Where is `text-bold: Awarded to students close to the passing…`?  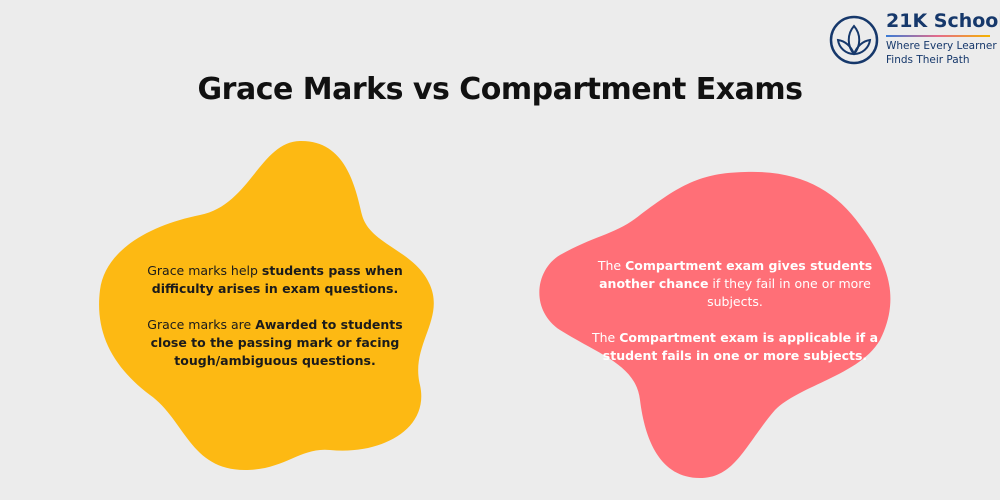 text-bold: Awarded to students close to the passing… is located at coordinates (276, 342).